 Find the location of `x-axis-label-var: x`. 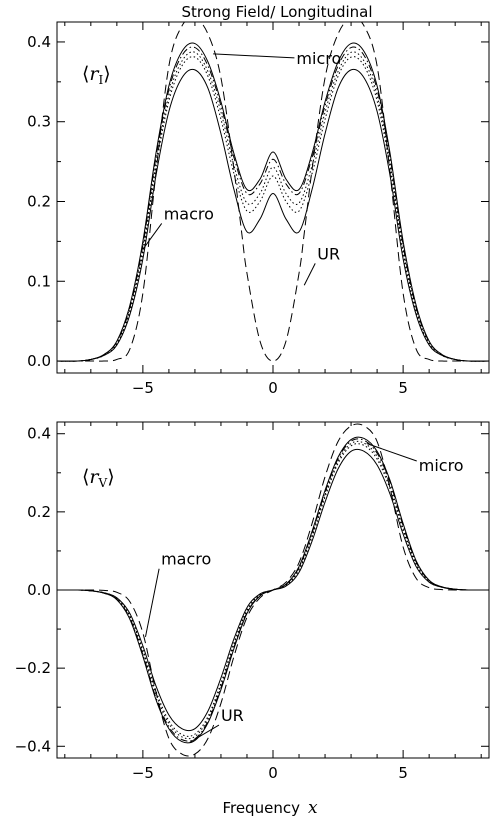

x-axis-label-var: x is located at coordinates (313, 808).